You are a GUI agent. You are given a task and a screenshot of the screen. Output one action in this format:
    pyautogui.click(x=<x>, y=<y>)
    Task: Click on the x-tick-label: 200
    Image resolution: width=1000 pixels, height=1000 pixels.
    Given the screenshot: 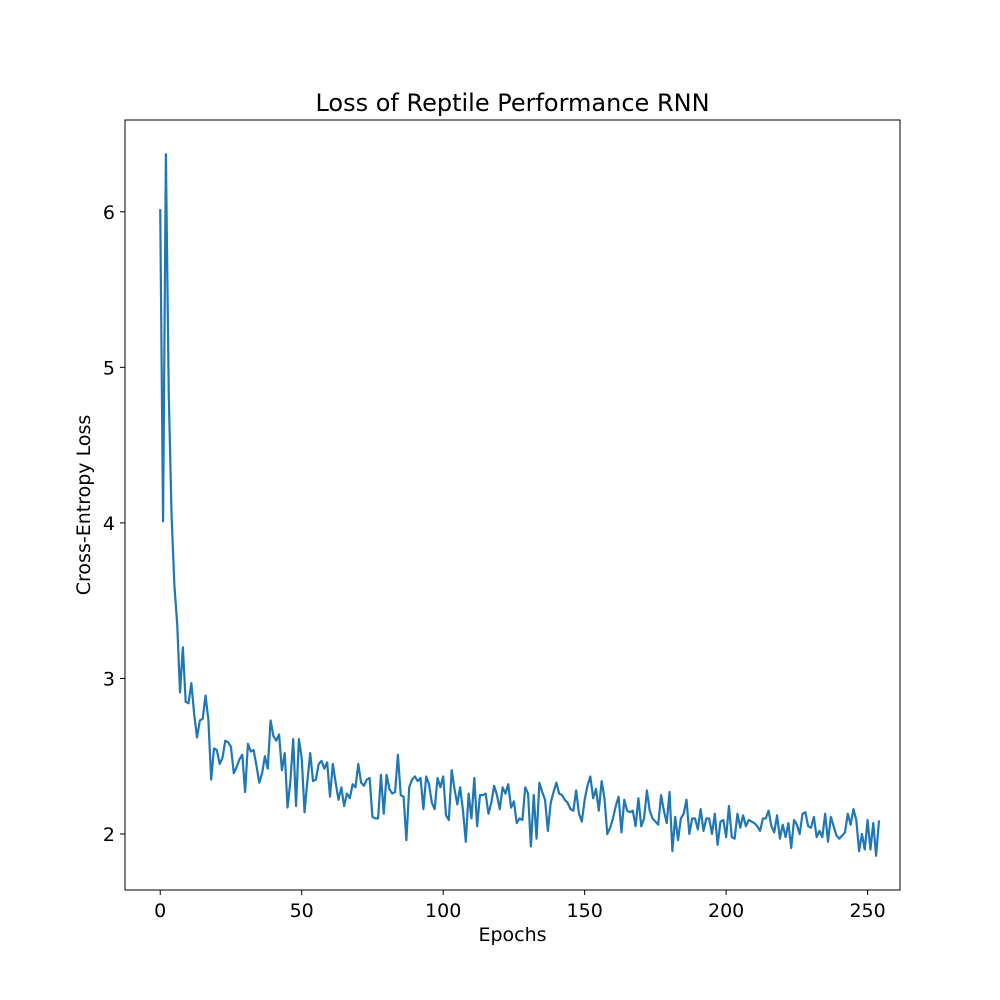 What is the action you would take?
    pyautogui.click(x=726, y=911)
    